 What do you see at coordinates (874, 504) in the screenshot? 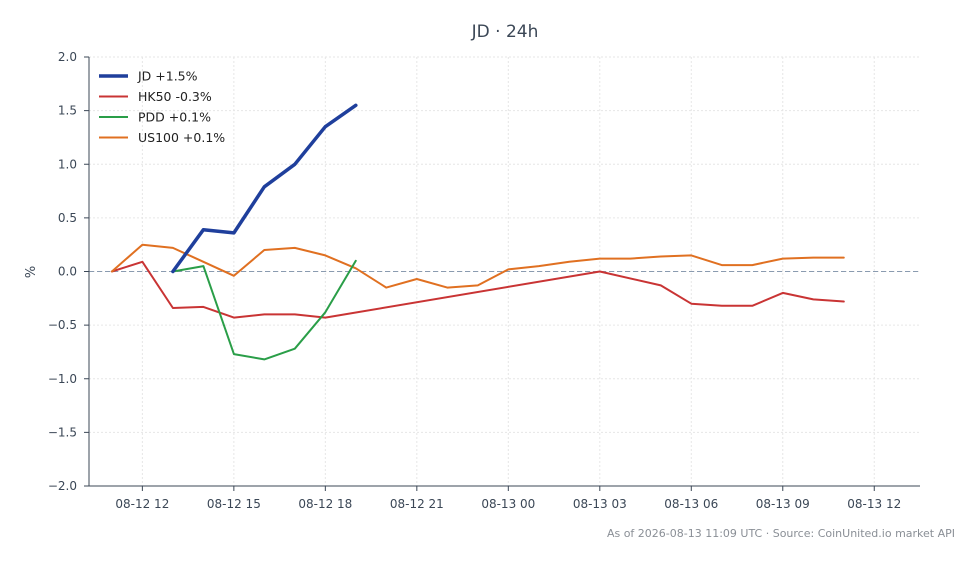
I see `x-tick-label: 08-13 12` at bounding box center [874, 504].